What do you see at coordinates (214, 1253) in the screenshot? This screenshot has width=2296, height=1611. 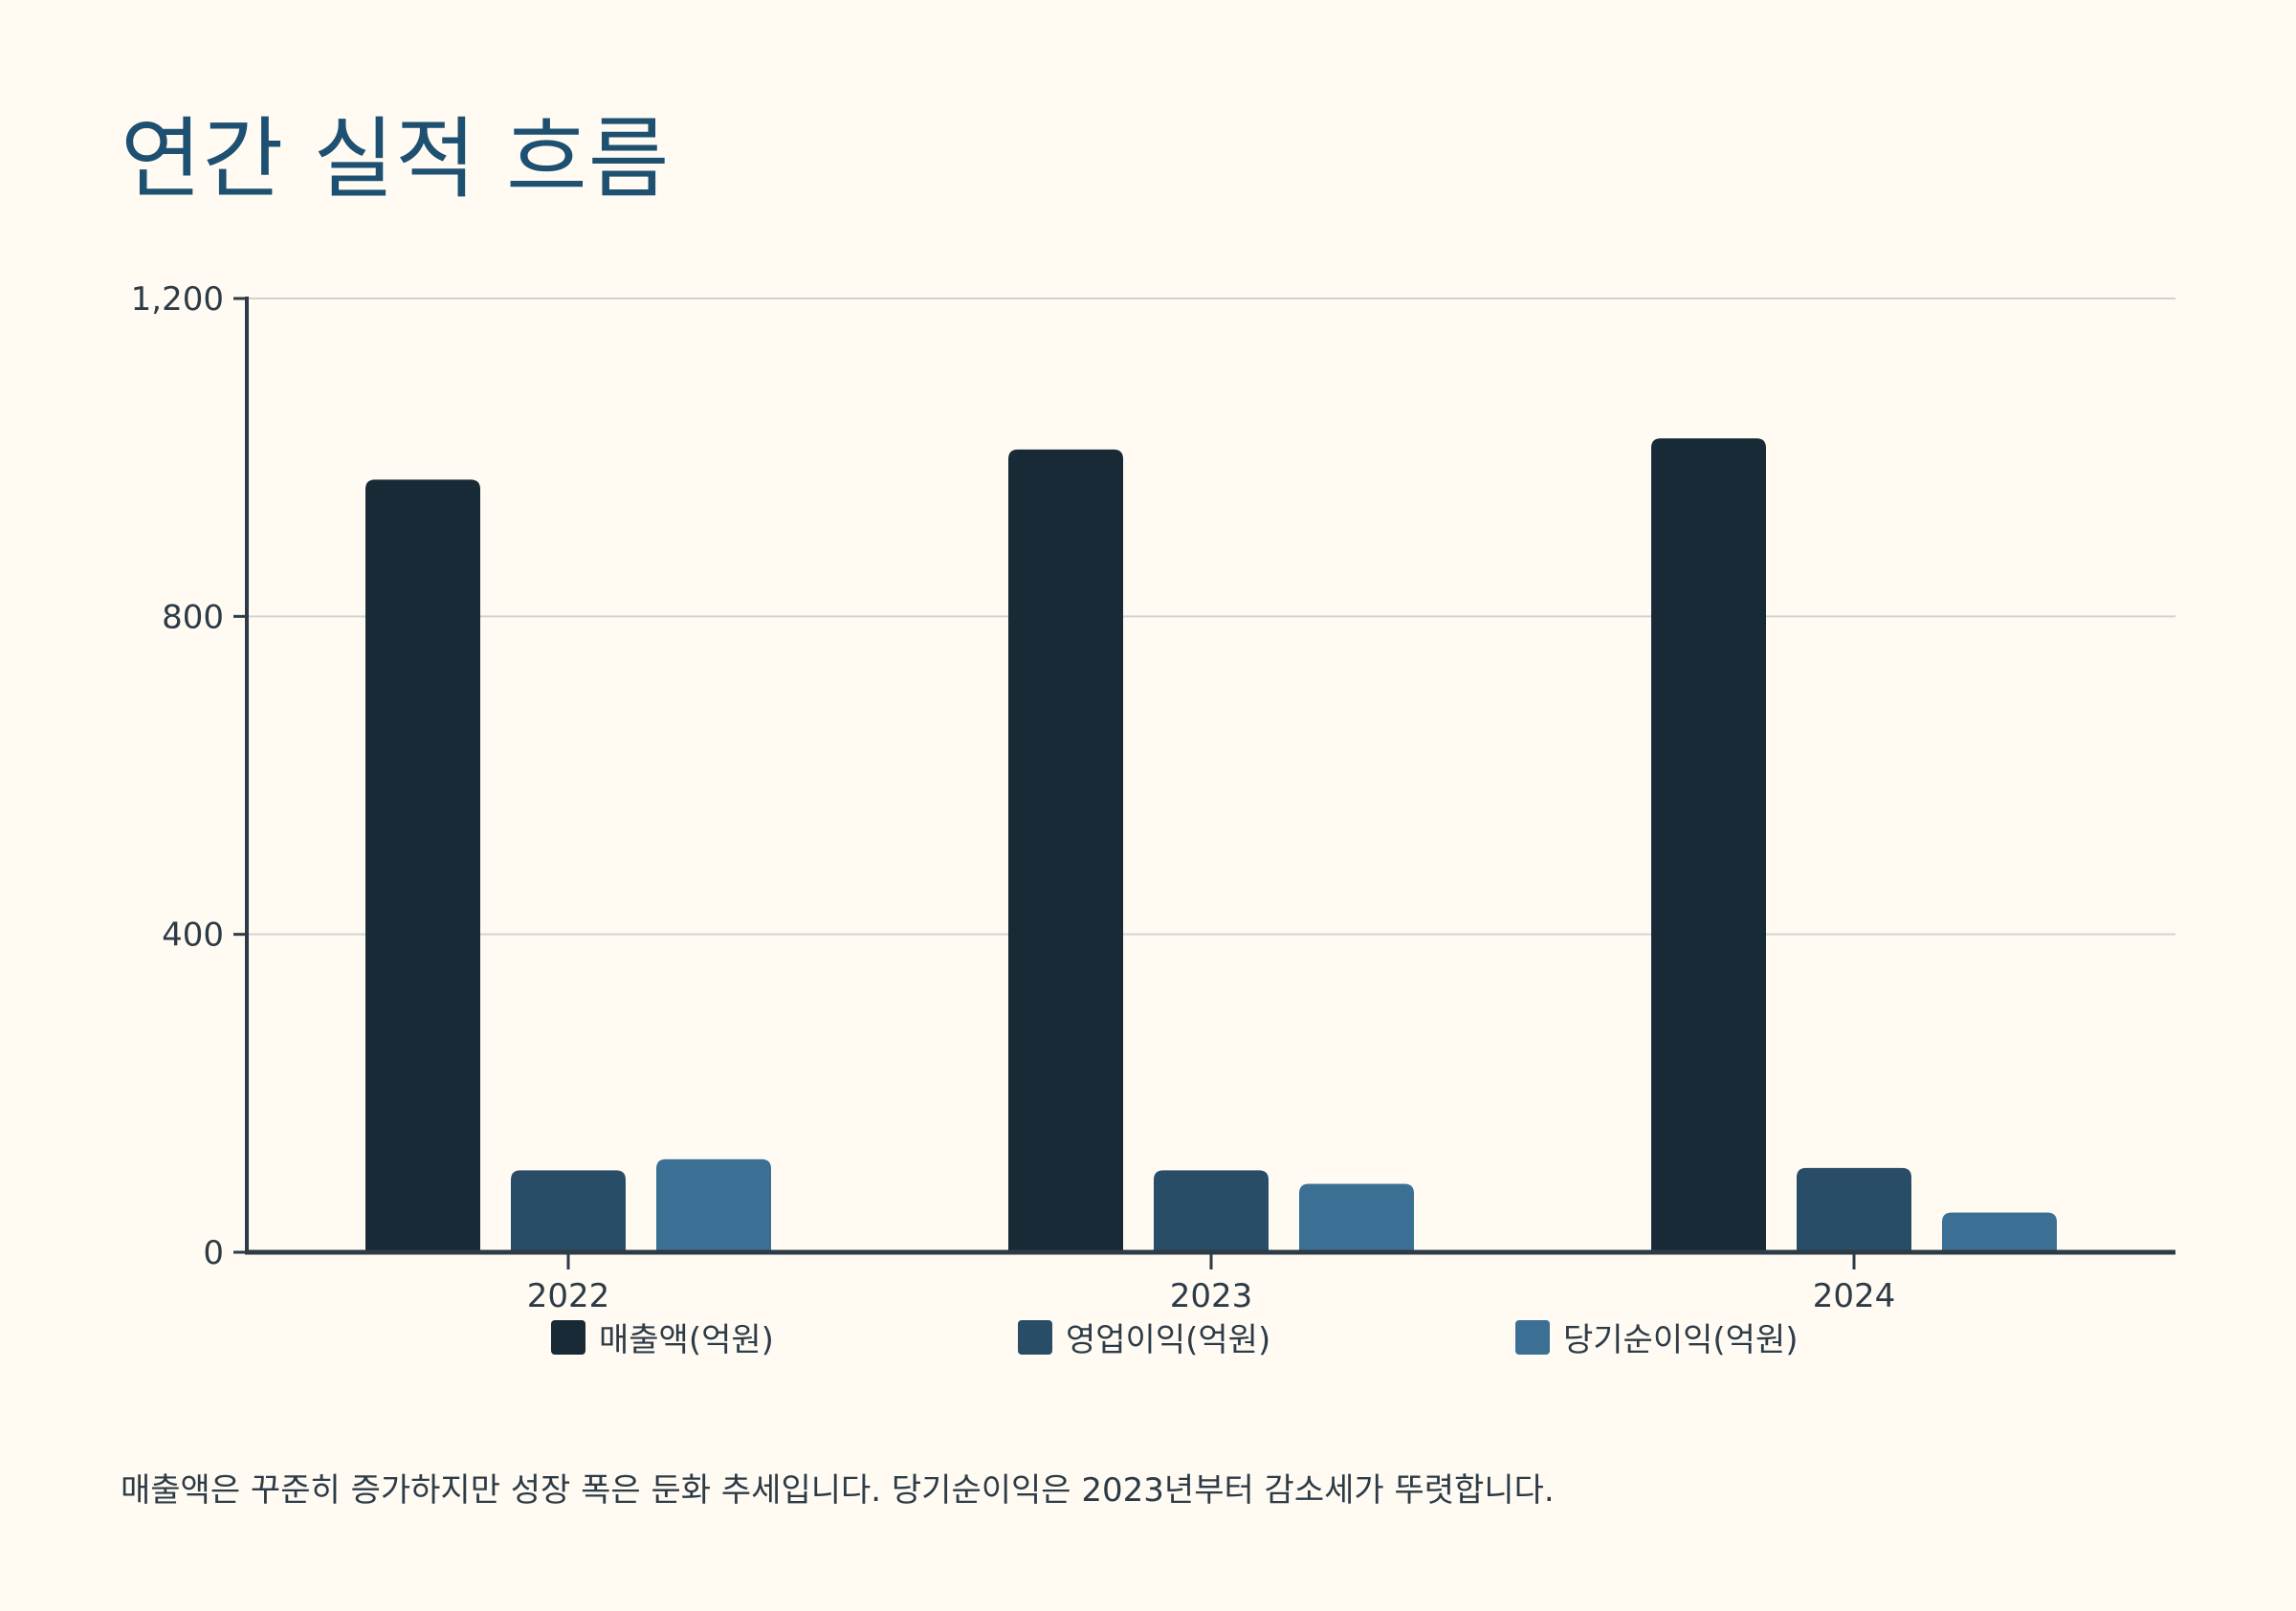 I see `y-tick-label: 0` at bounding box center [214, 1253].